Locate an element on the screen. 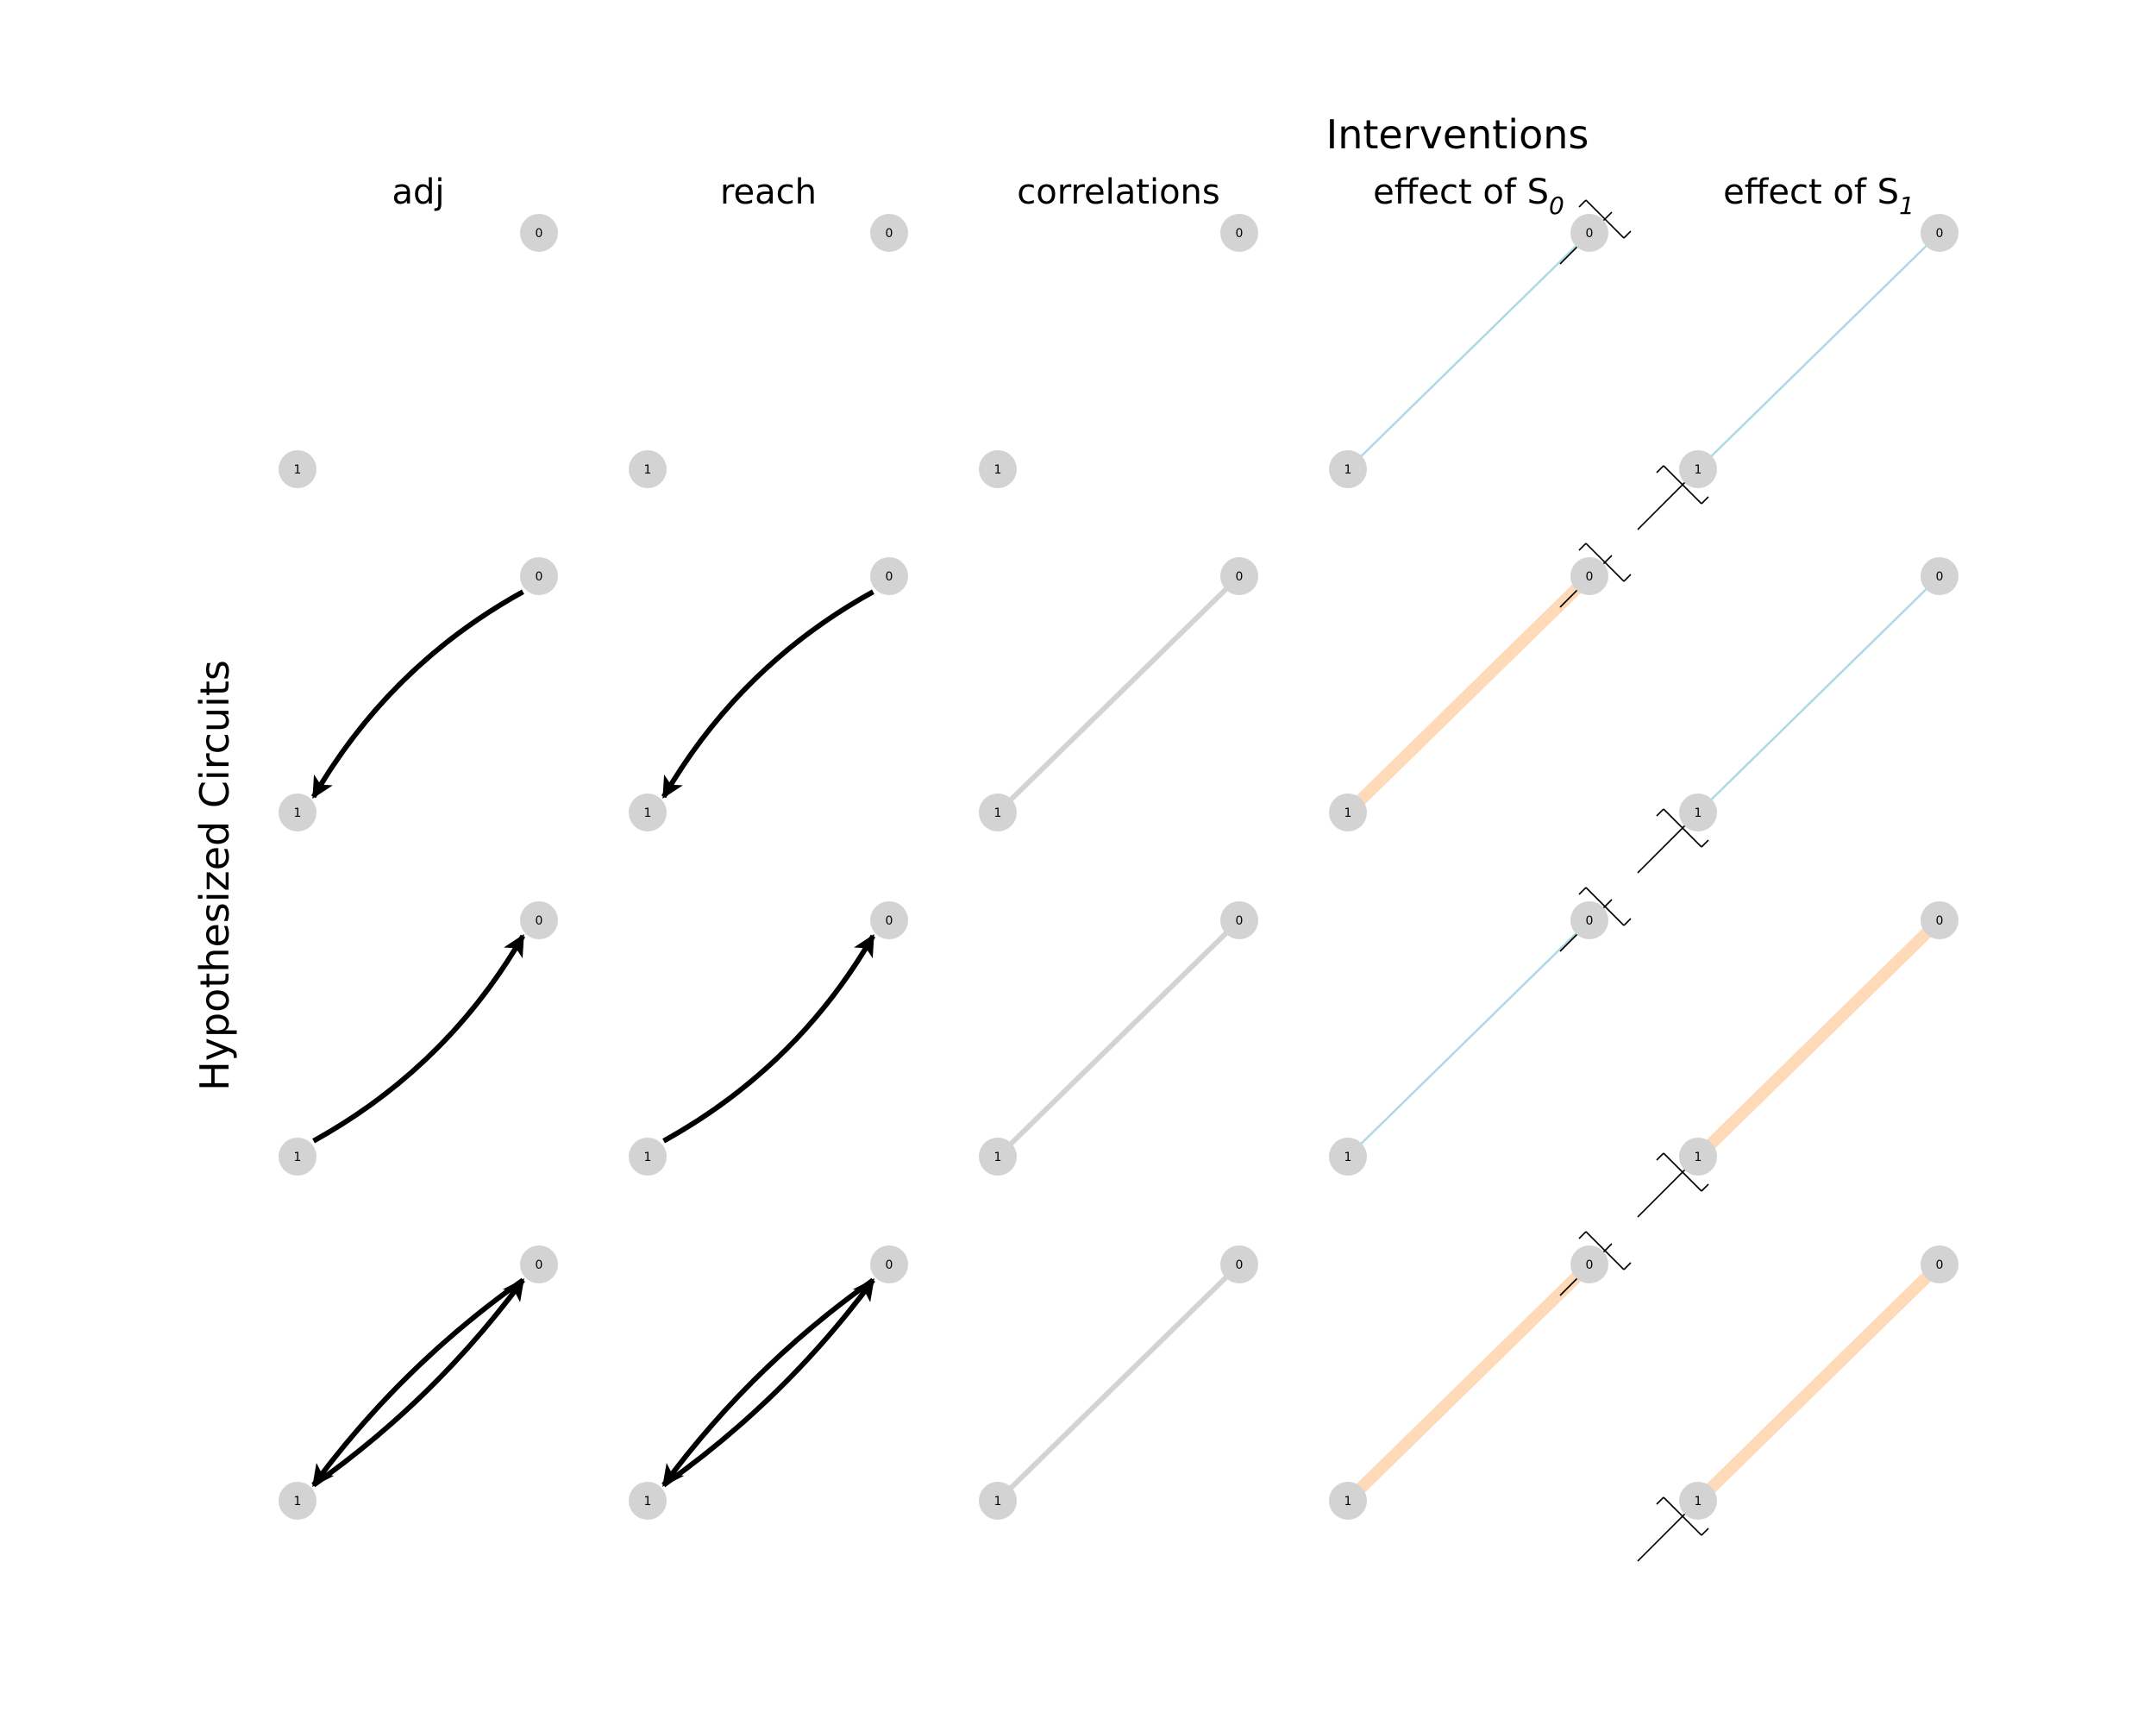  panel-r2-s1: 01 is located at coordinates (1798, 1059).